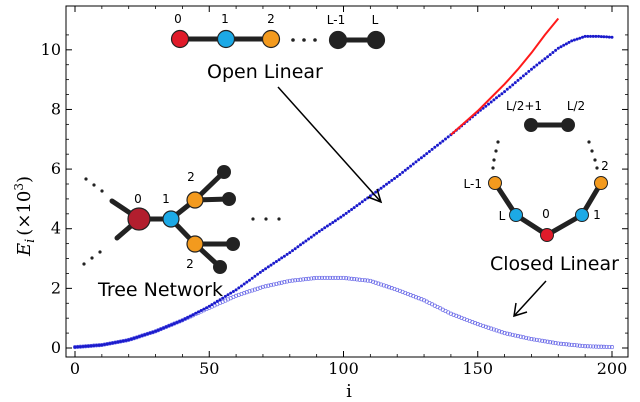  Describe the element at coordinates (265, 72) in the screenshot. I see `annotation-open-linear: Open Linear` at that location.